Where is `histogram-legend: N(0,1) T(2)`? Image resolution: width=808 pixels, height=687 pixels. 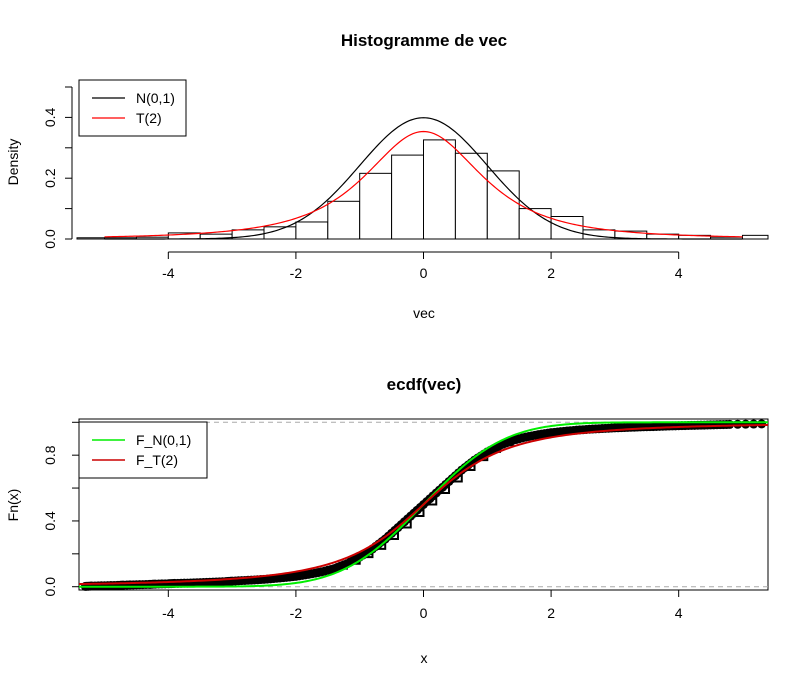 histogram-legend: N(0,1) T(2) is located at coordinates (132, 108).